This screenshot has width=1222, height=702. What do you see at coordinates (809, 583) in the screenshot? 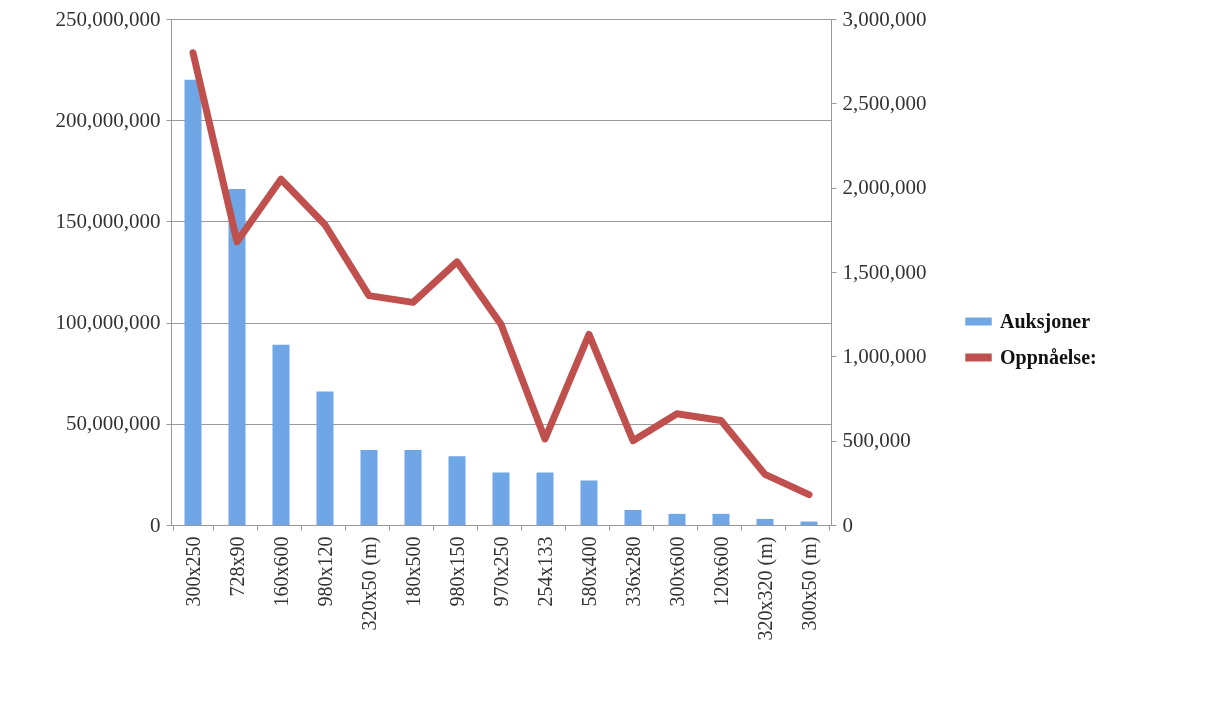
I see `x-tick-label: 300x50 (m)` at bounding box center [809, 583].